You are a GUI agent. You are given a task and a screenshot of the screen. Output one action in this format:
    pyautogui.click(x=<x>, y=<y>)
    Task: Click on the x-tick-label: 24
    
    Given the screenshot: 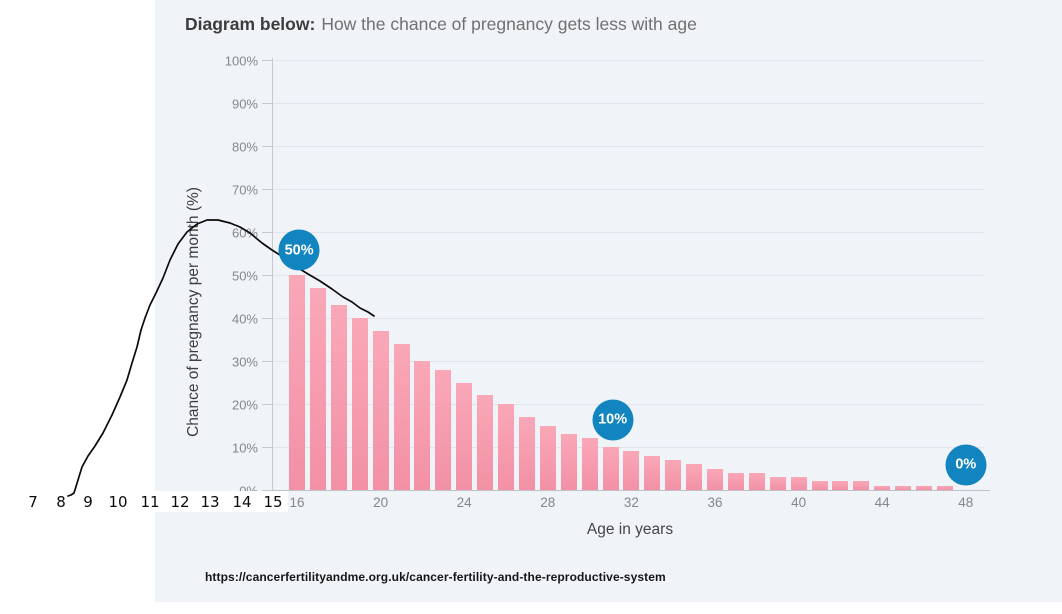 What is the action you would take?
    pyautogui.click(x=464, y=502)
    